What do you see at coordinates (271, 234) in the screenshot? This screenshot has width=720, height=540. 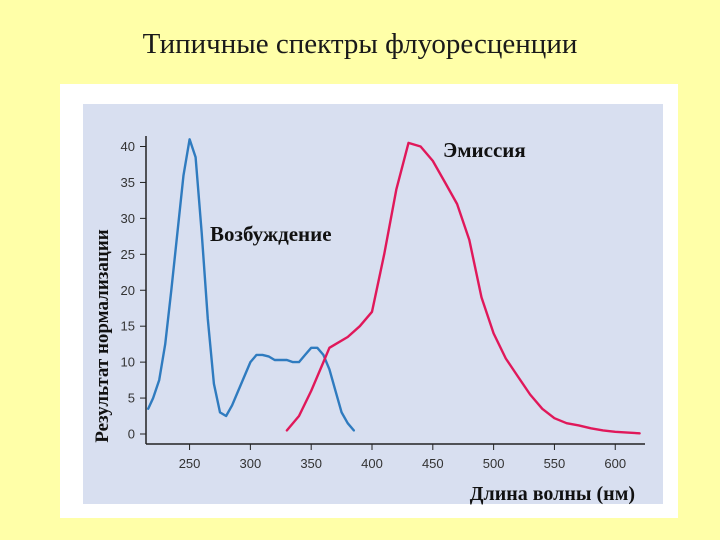 I see `series-label-excitation: Возбуждение` at bounding box center [271, 234].